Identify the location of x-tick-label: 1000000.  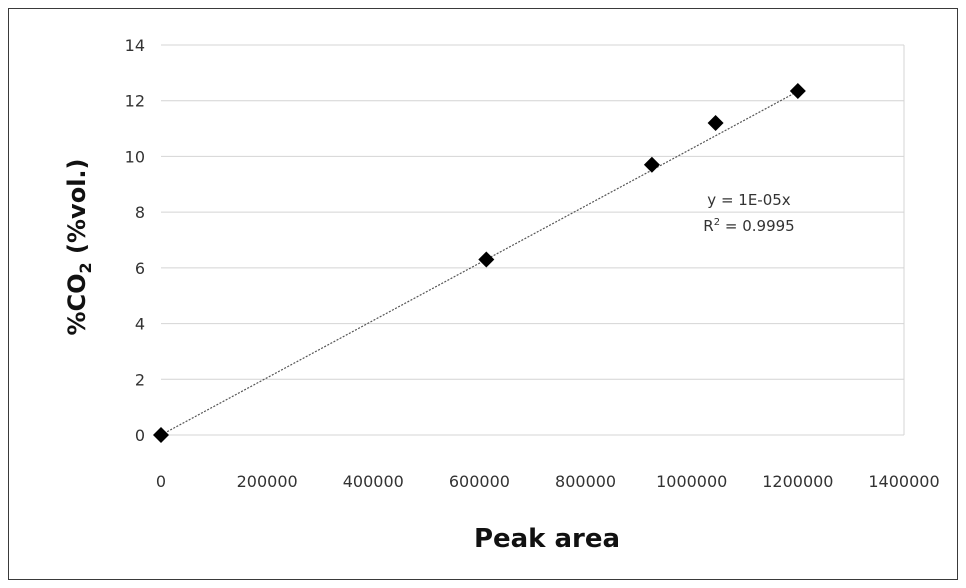
(691, 481).